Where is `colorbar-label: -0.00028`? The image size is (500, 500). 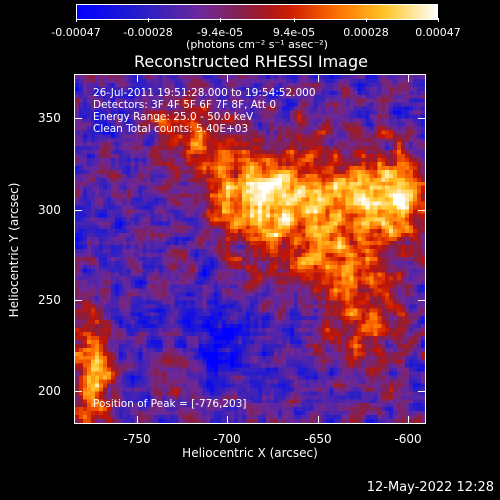
colorbar-label: -0.00028 is located at coordinates (148, 32).